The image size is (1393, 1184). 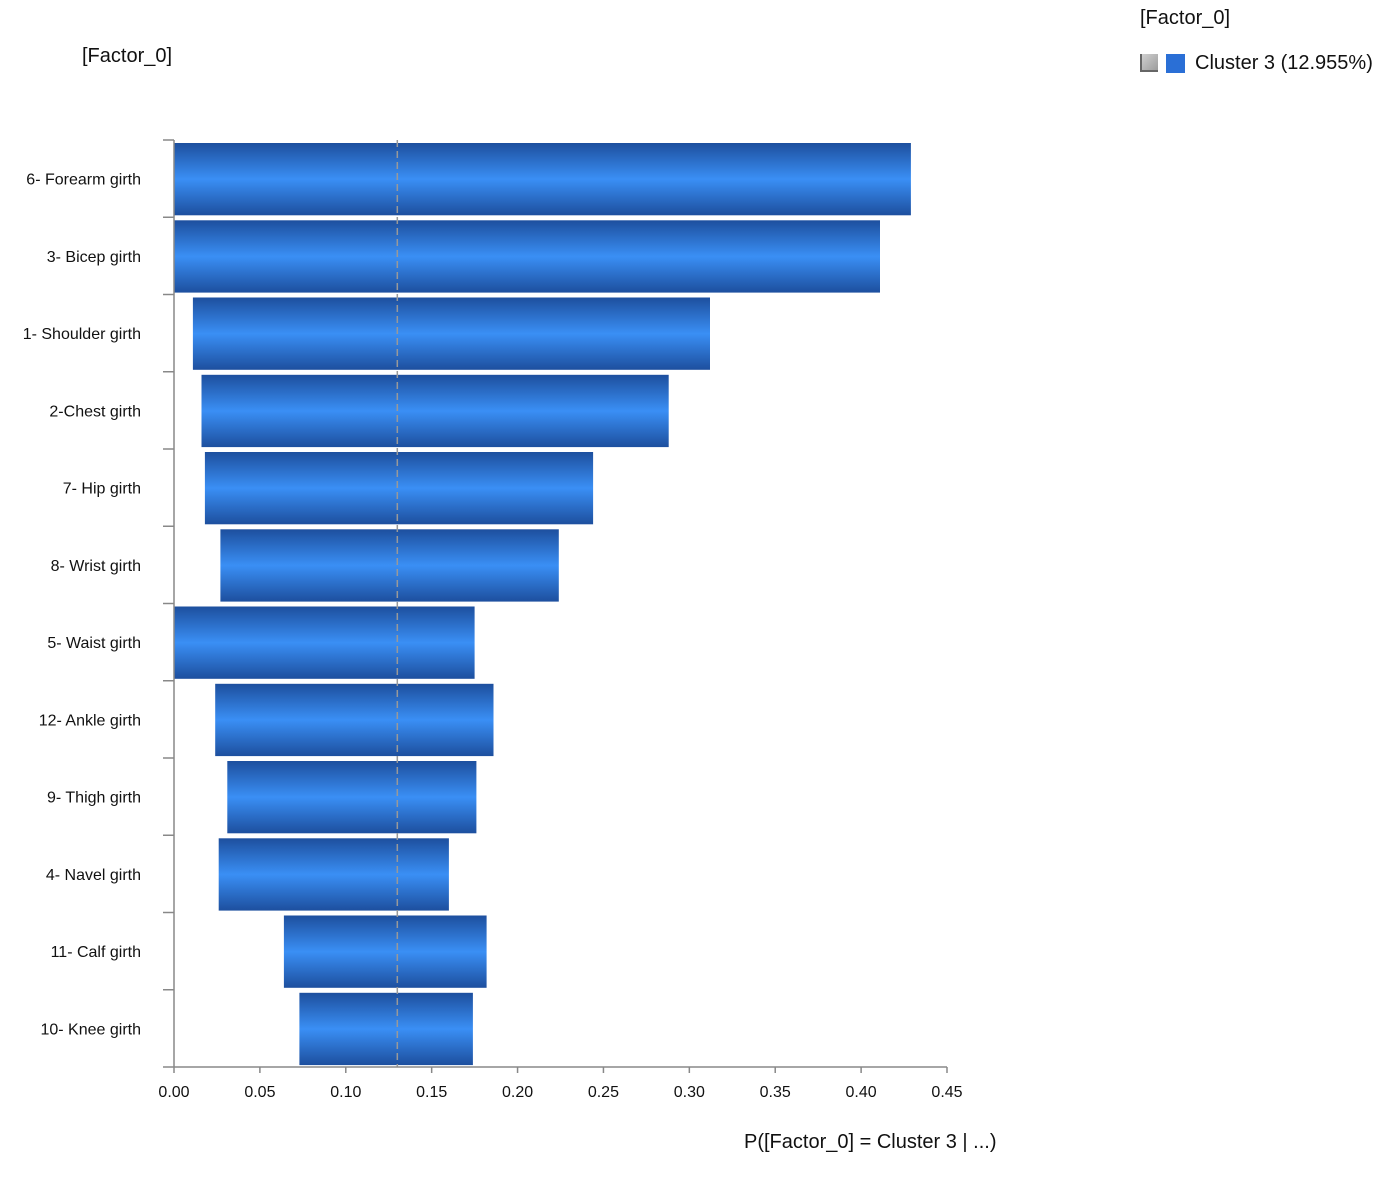 What do you see at coordinates (96, 566) in the screenshot?
I see `category-label: 8- Wrist girth` at bounding box center [96, 566].